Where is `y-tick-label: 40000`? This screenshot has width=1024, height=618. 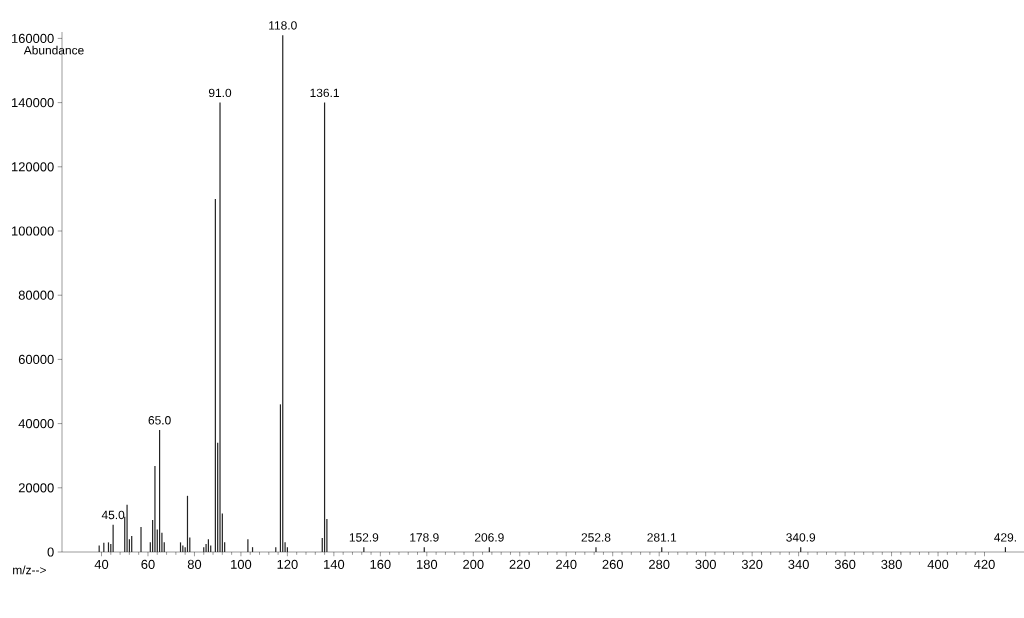 y-tick-label: 40000 is located at coordinates (36, 424).